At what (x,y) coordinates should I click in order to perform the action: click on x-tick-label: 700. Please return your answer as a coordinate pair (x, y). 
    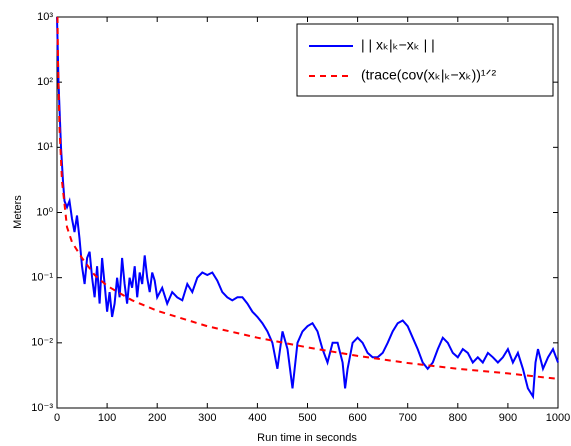
    Looking at the image, I should click on (408, 418).